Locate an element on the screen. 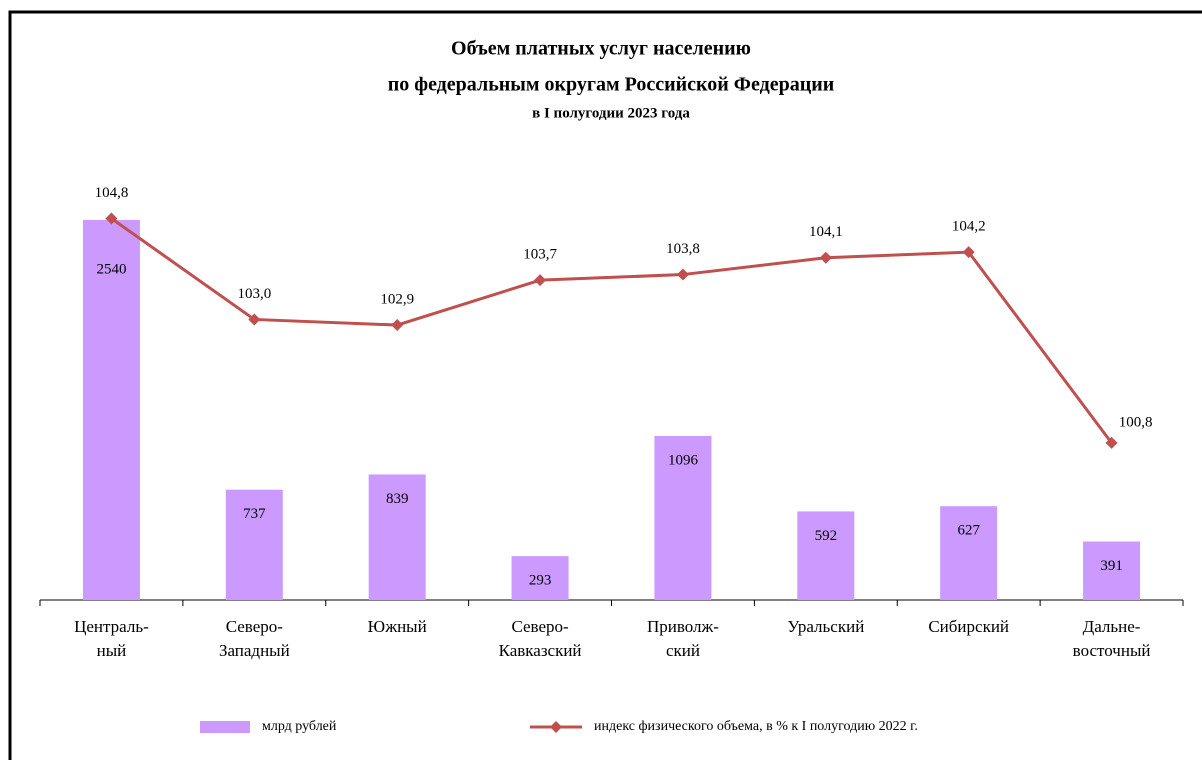 The width and height of the screenshot is (1202, 760). x-tick-label: Централь- is located at coordinates (111, 626).